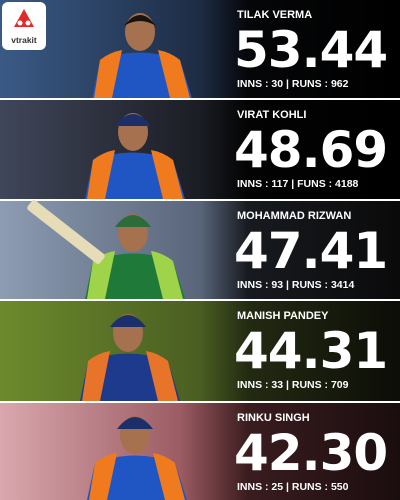 This screenshot has height=500, width=400. Describe the element at coordinates (310, 50) in the screenshot. I see `player-average: 53.44` at that location.